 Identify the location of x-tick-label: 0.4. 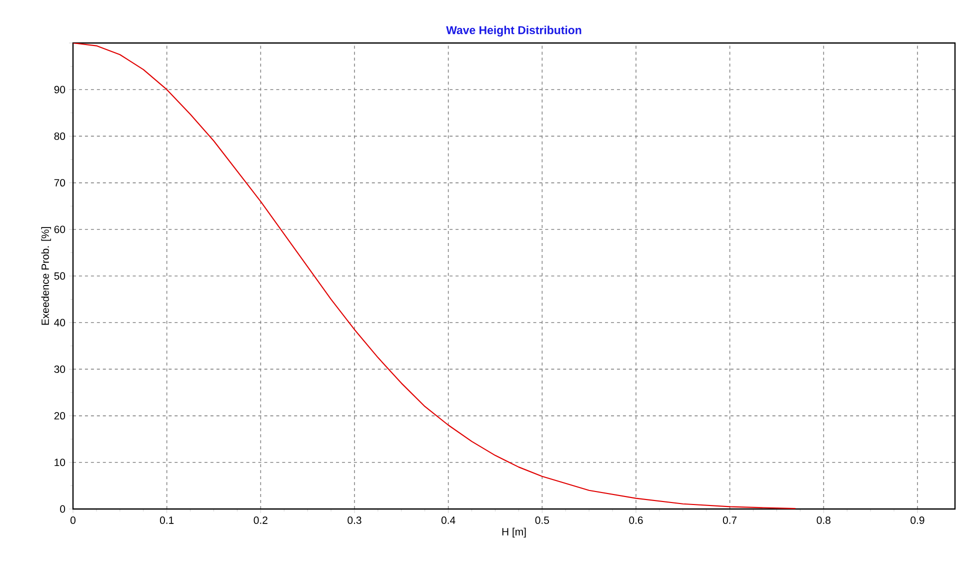
(448, 520).